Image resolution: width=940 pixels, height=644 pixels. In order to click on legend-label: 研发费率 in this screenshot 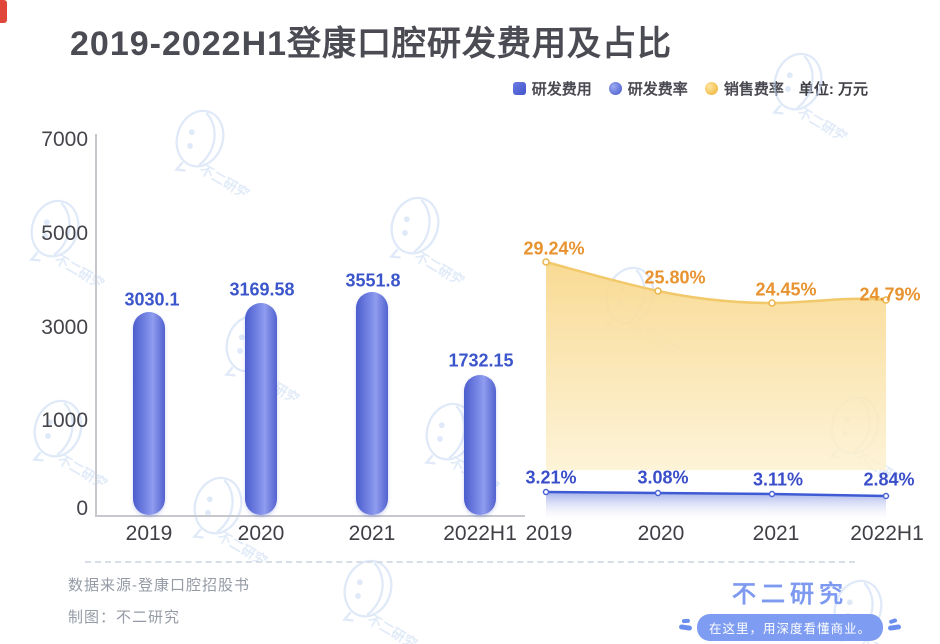, I will do `click(657, 89)`.